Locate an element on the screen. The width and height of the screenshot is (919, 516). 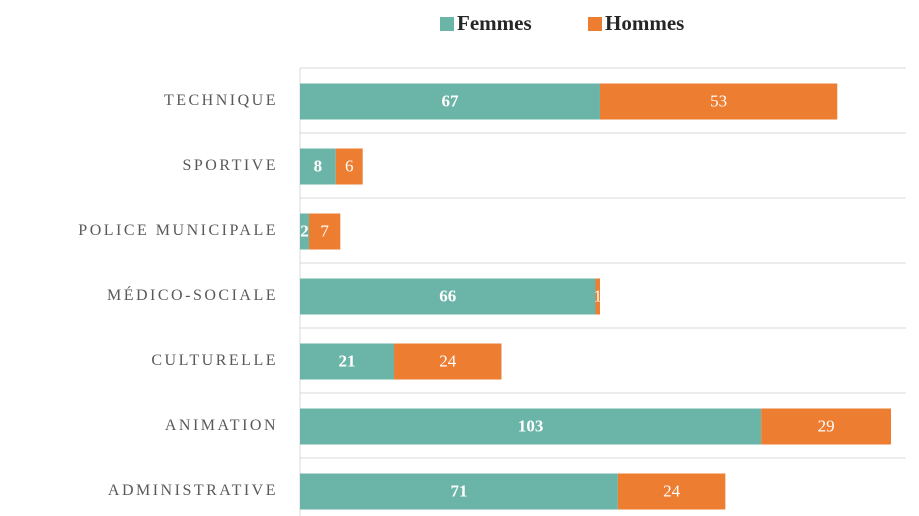
data-label: 53 is located at coordinates (718, 100).